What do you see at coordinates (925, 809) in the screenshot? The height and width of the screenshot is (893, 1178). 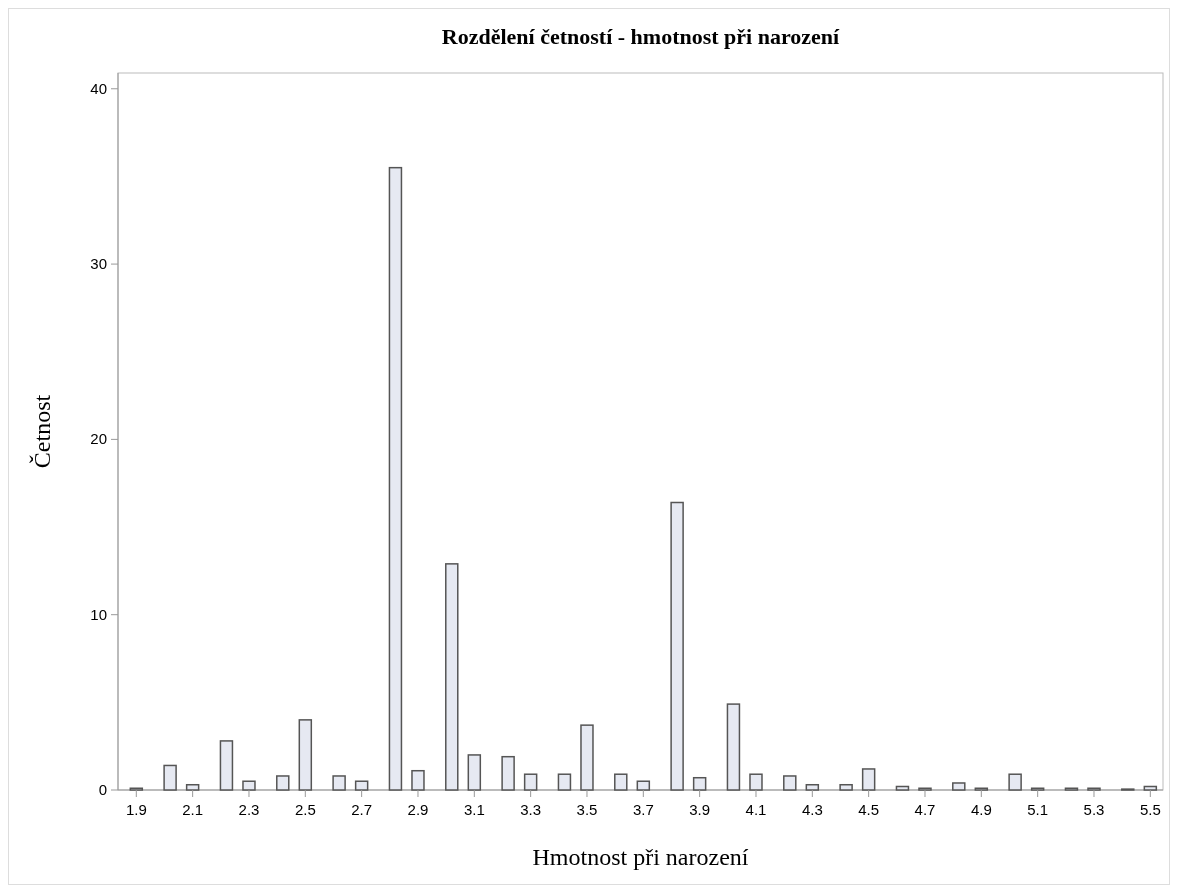 I see `x-tick-label: 4.7` at bounding box center [925, 809].